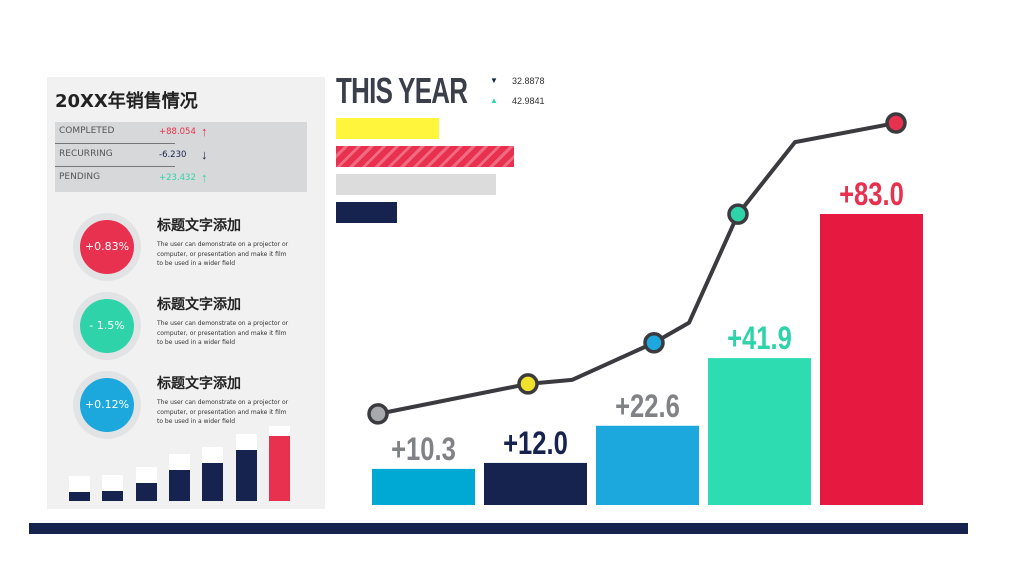  I want to click on triangle-up-icon: ▲, so click(494, 100).